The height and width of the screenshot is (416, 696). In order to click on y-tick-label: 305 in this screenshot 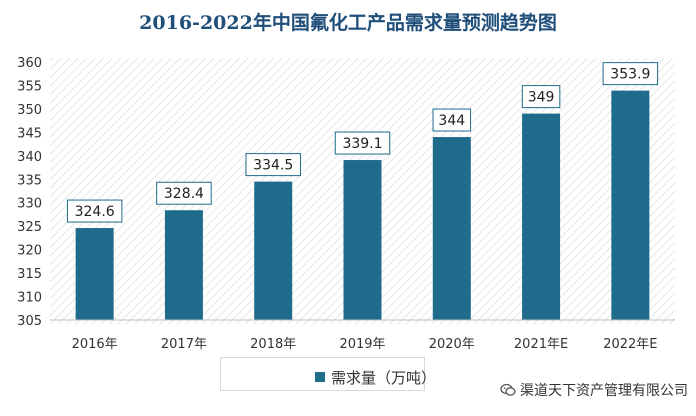, I will do `click(29, 321)`.